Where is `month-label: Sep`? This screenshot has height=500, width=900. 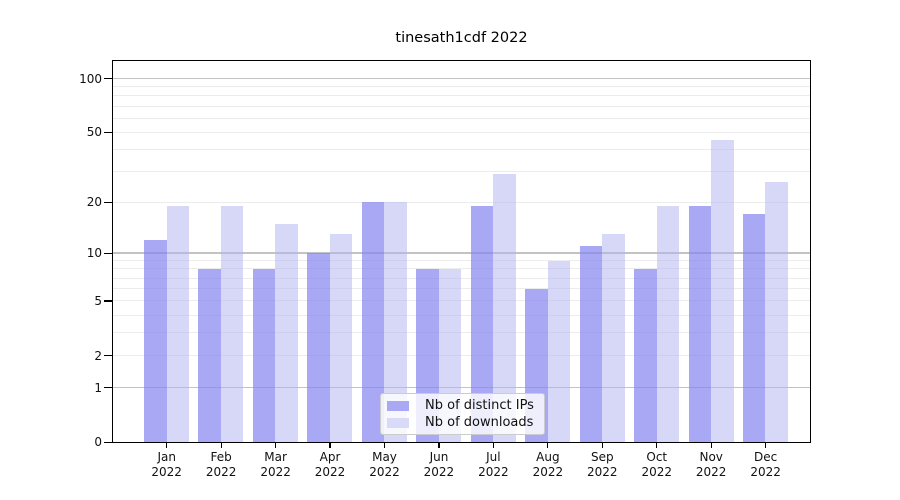
month-label: Sep is located at coordinates (602, 457).